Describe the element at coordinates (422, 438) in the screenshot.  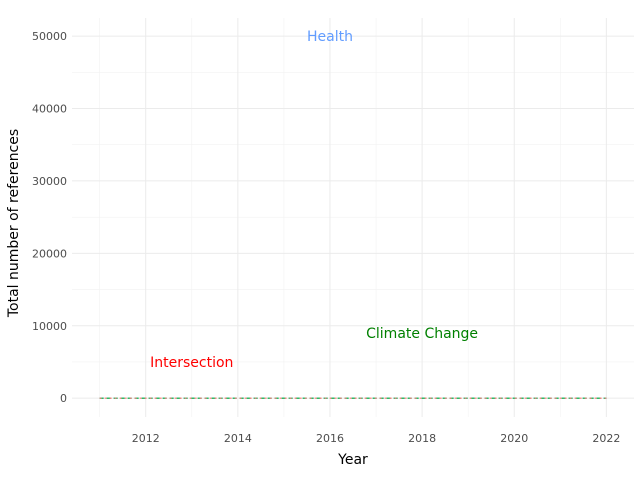
I see `x-tick-label: 2018` at that location.